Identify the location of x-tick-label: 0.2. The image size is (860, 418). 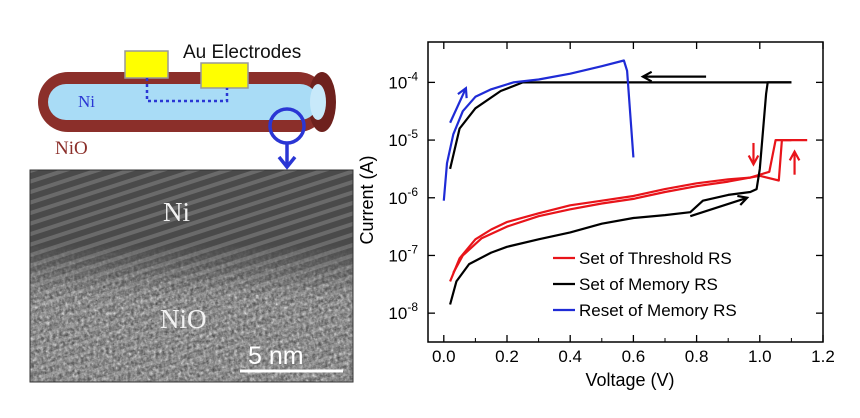
(507, 356).